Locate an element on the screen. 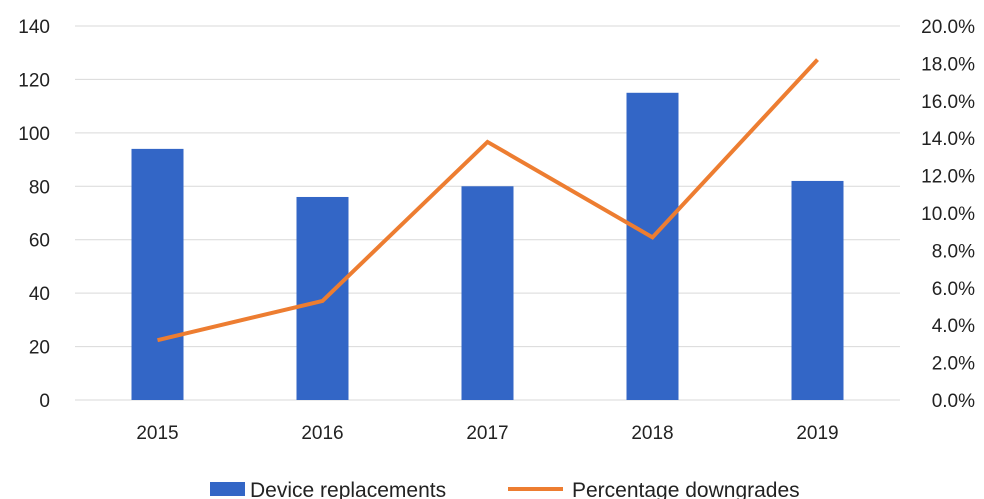 This screenshot has width=984, height=499. left-y-tick-label: 40 is located at coordinates (39, 294).